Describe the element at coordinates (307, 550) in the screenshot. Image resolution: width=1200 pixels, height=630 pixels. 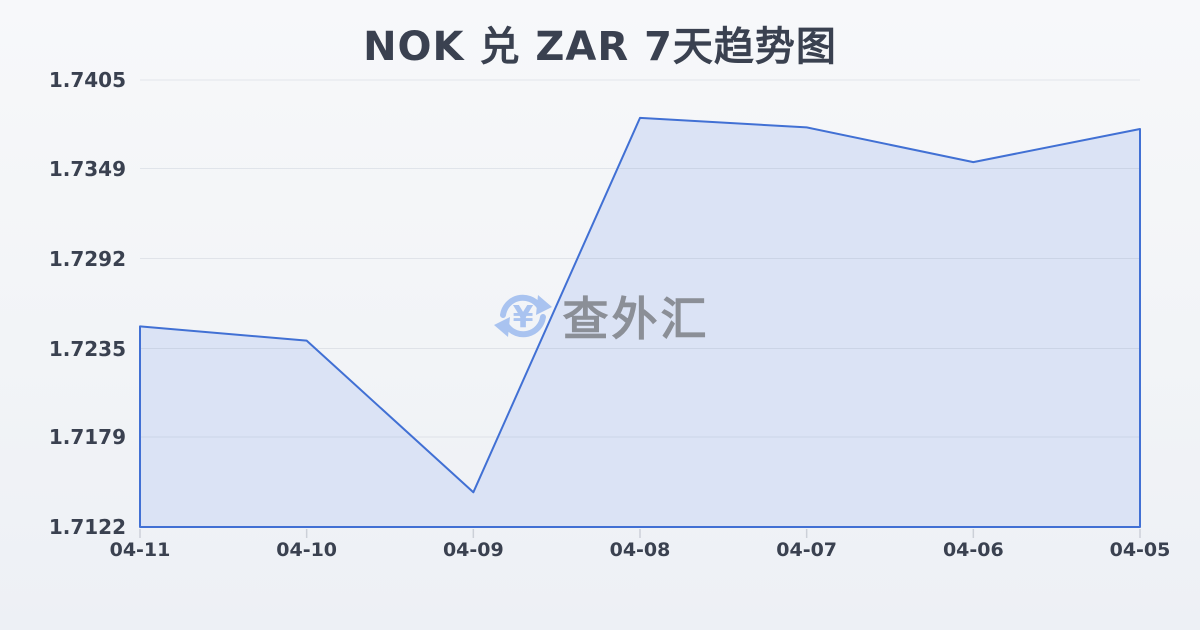
I see `x-axis-label: 04-10` at that location.